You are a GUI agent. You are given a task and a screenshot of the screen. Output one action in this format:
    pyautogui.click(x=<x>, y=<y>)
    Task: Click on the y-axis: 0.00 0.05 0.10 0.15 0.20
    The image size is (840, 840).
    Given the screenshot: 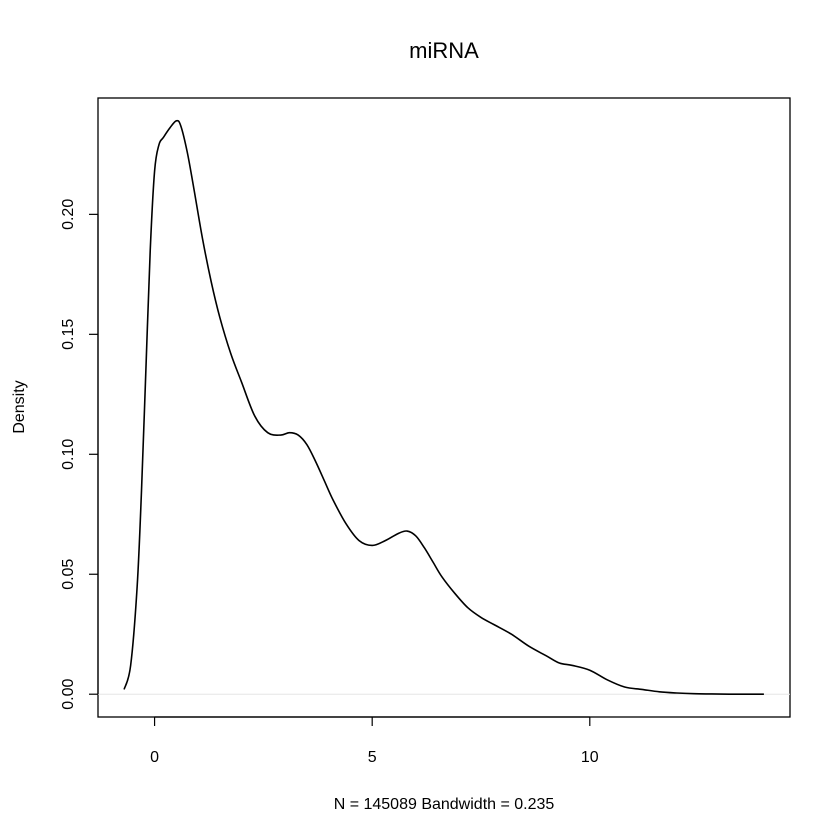 What is the action you would take?
    pyautogui.click(x=79, y=454)
    